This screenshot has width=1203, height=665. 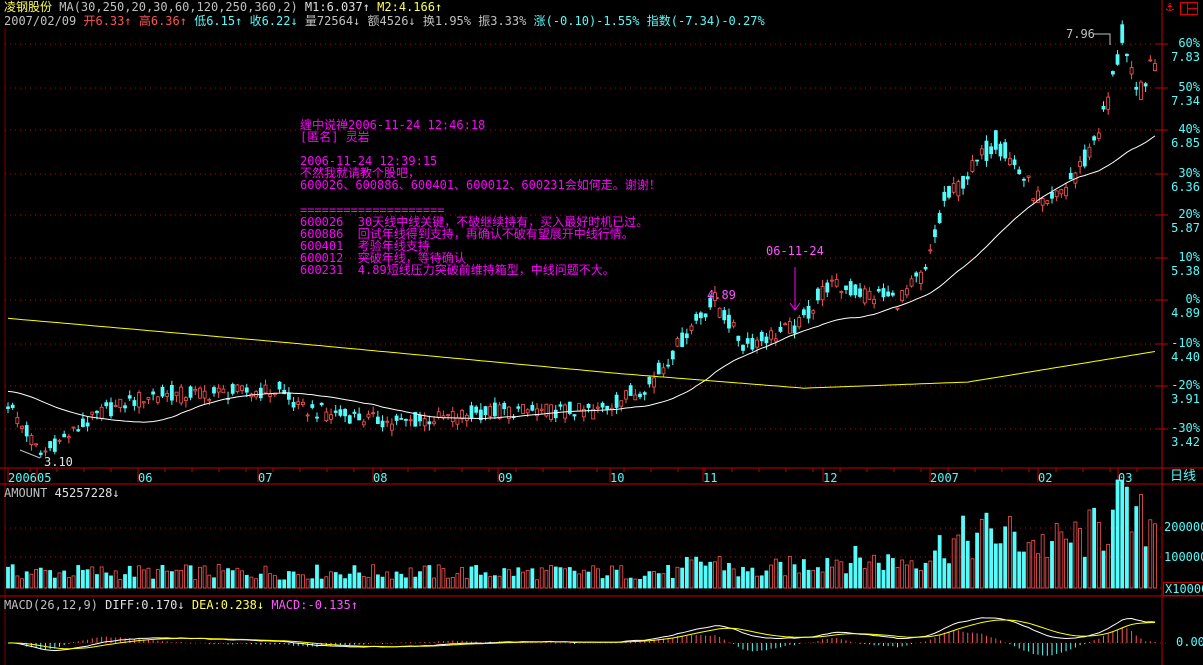 I want to click on note-line, so click(x=480, y=198).